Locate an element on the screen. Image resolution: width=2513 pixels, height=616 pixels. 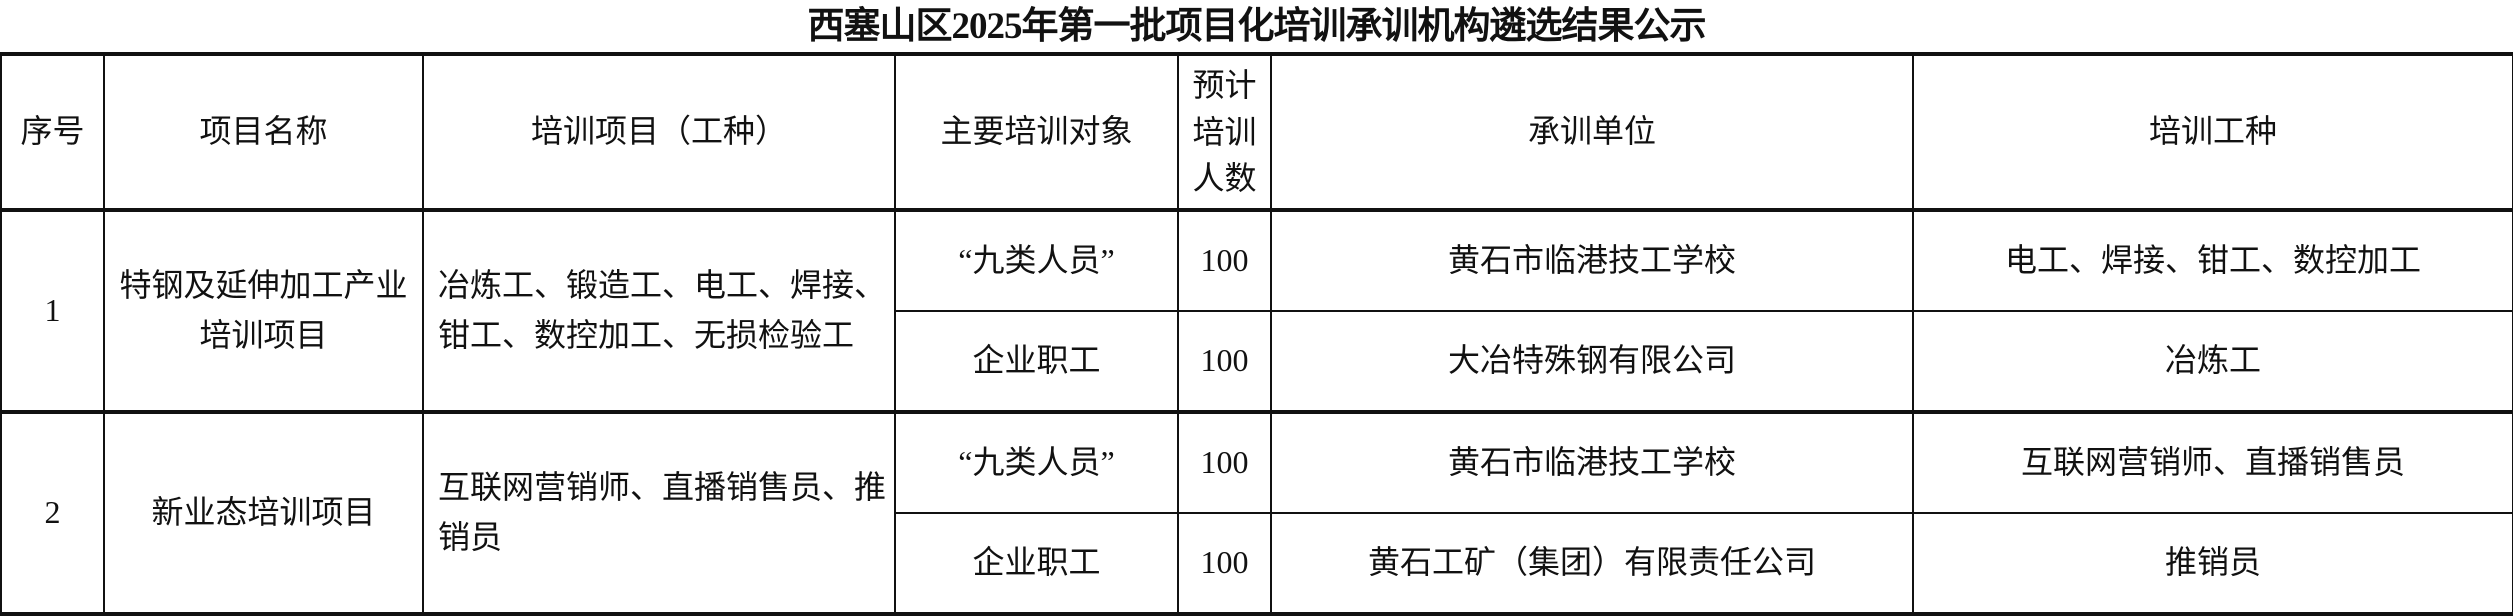
cell-trade: 冶炼工 is located at coordinates (2212, 361).